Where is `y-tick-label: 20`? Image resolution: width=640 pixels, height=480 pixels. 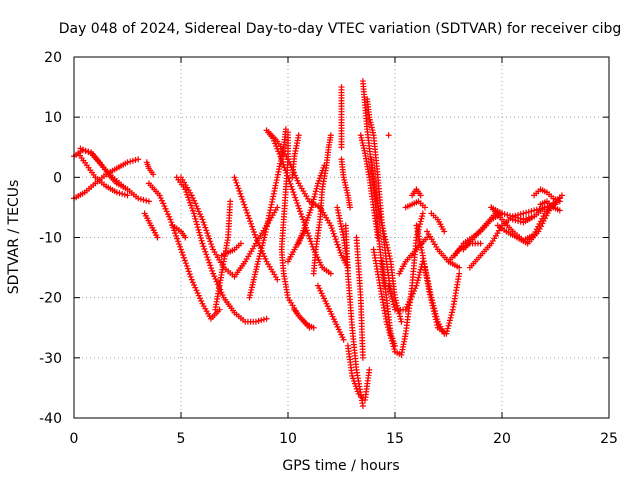 y-tick-label: 20 is located at coordinates (53, 58).